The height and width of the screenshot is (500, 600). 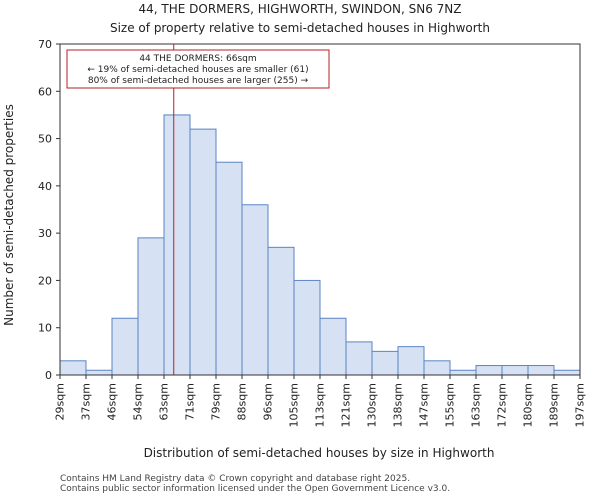 What do you see at coordinates (580, 405) in the screenshot?
I see `x-tick-label: 197sqm` at bounding box center [580, 405].